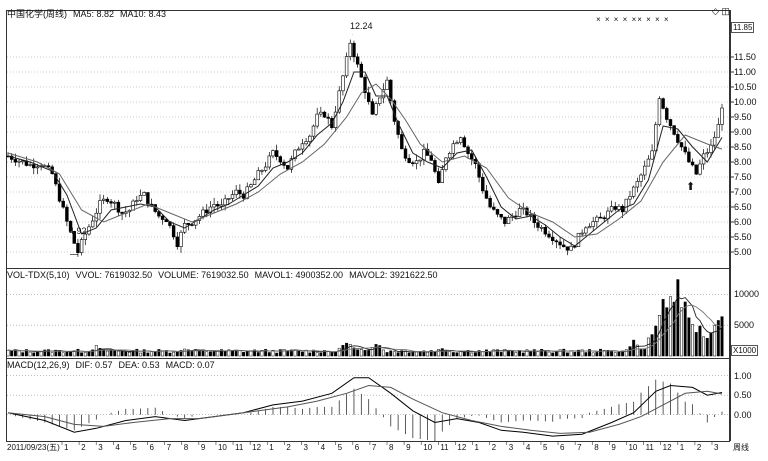 This screenshot has height=461, width=768. Describe the element at coordinates (667, 447) in the screenshot. I see `x-month-label: 12` at that location.